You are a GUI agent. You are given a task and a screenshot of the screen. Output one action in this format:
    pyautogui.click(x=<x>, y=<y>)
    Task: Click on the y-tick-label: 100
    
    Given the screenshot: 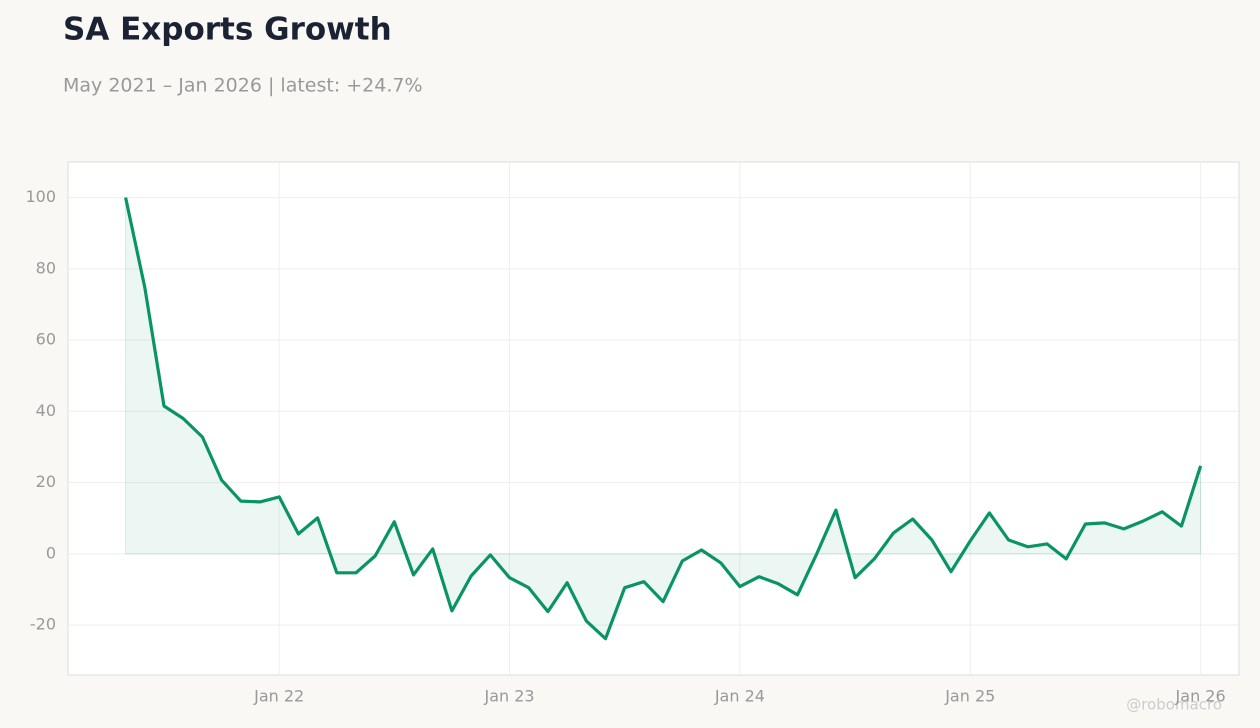 What is the action you would take?
    pyautogui.click(x=40, y=196)
    